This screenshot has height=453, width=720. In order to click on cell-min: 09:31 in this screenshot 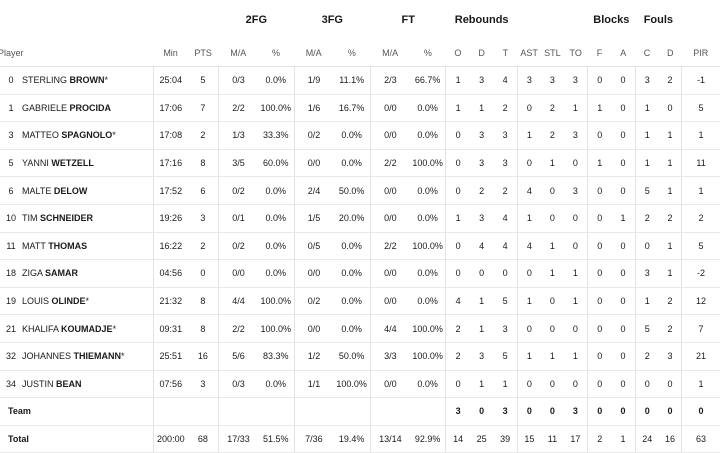, I will do `click(170, 328)`.